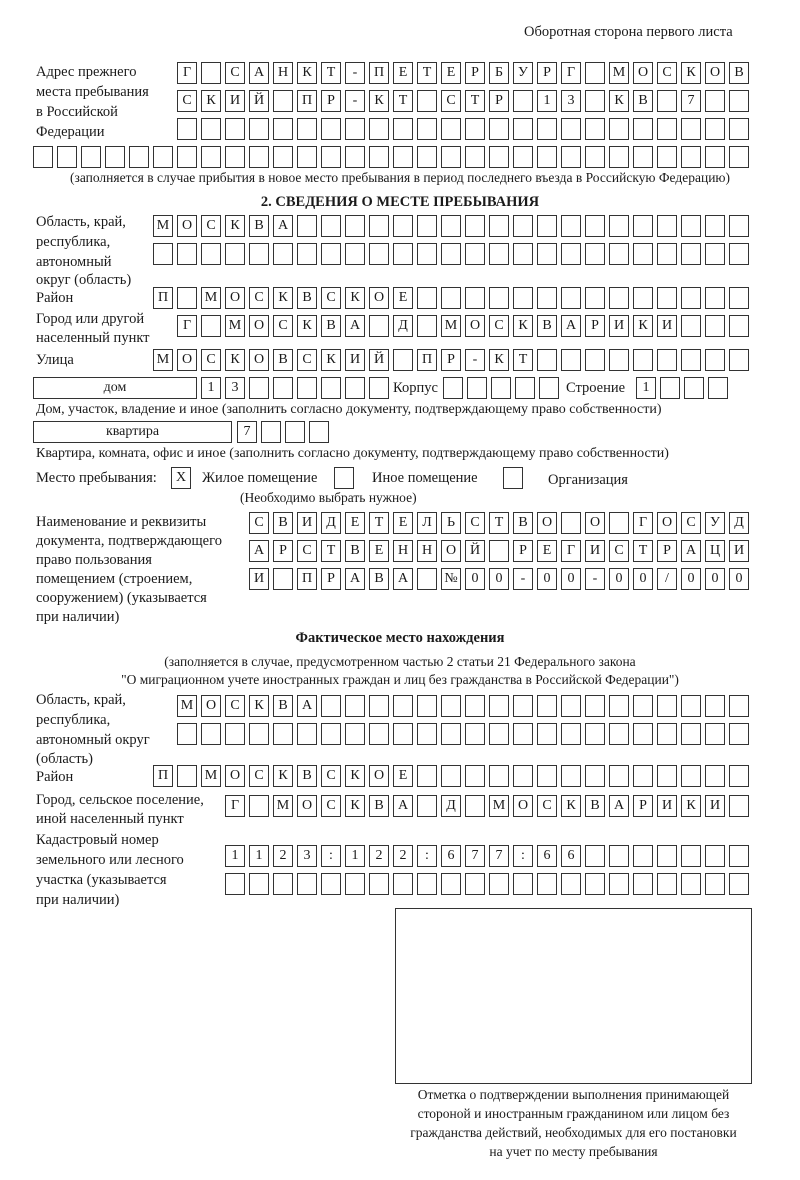 The image size is (800, 1180). Describe the element at coordinates (646, 388) in the screenshot. I see `letter-cell: 1` at that location.